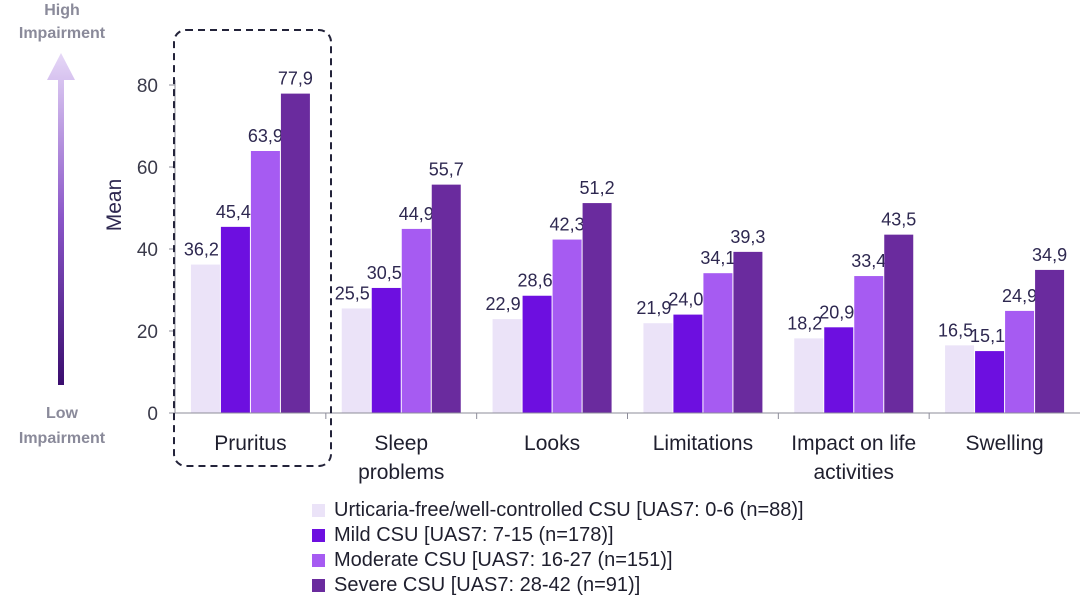 This screenshot has width=1080, height=605. I want to click on data-label: 44,9, so click(416, 214).